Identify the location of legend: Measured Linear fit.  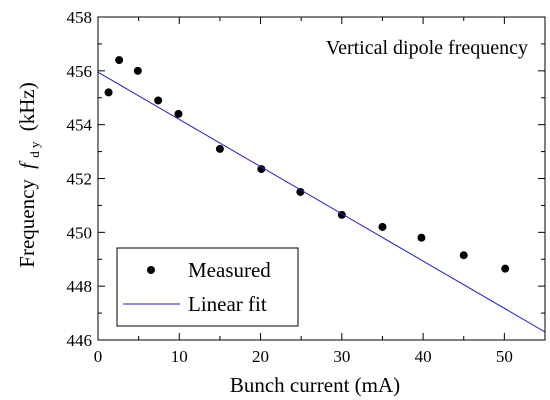
(207, 287).